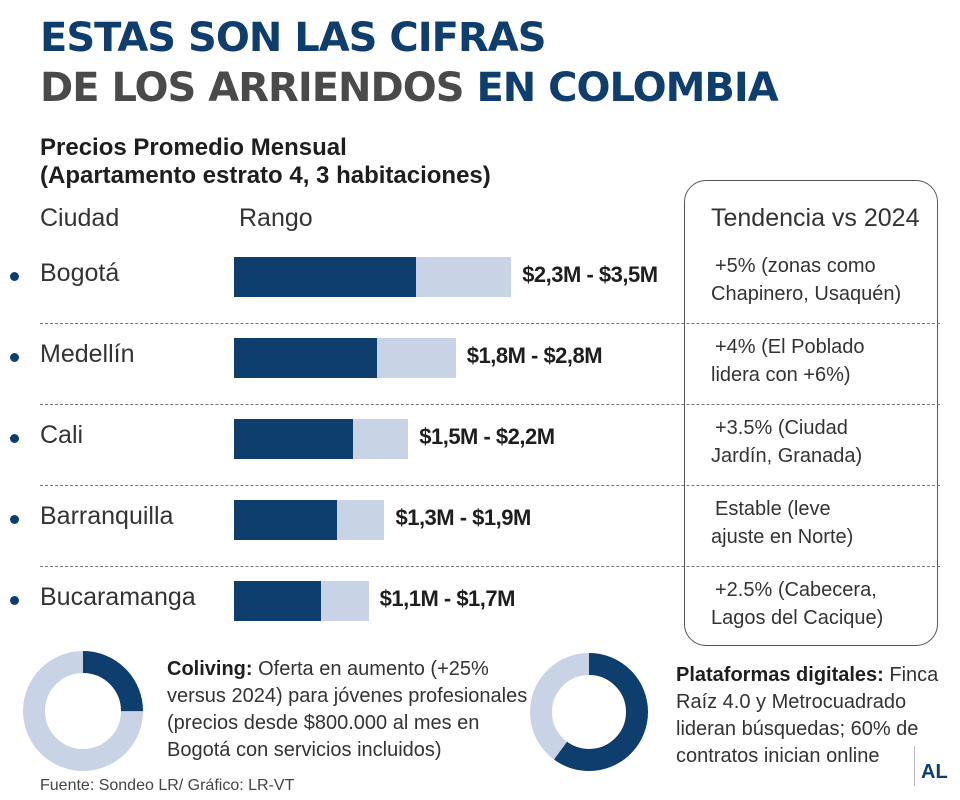 This screenshot has width=960, height=800. I want to click on trend-text-bogota-2: Chapinero, Usaquén), so click(806, 294).